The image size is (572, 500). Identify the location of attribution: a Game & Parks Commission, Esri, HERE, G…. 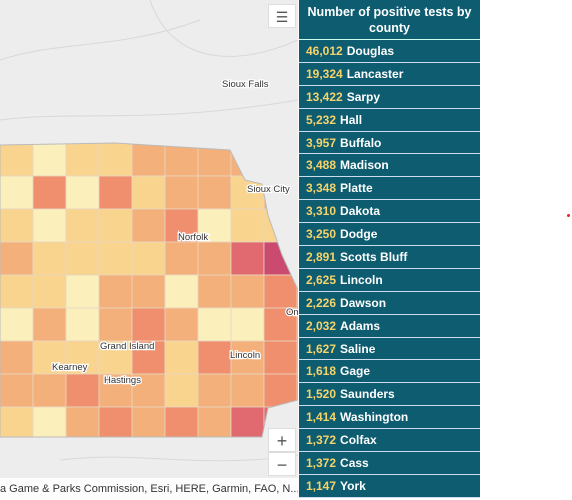
(149, 489).